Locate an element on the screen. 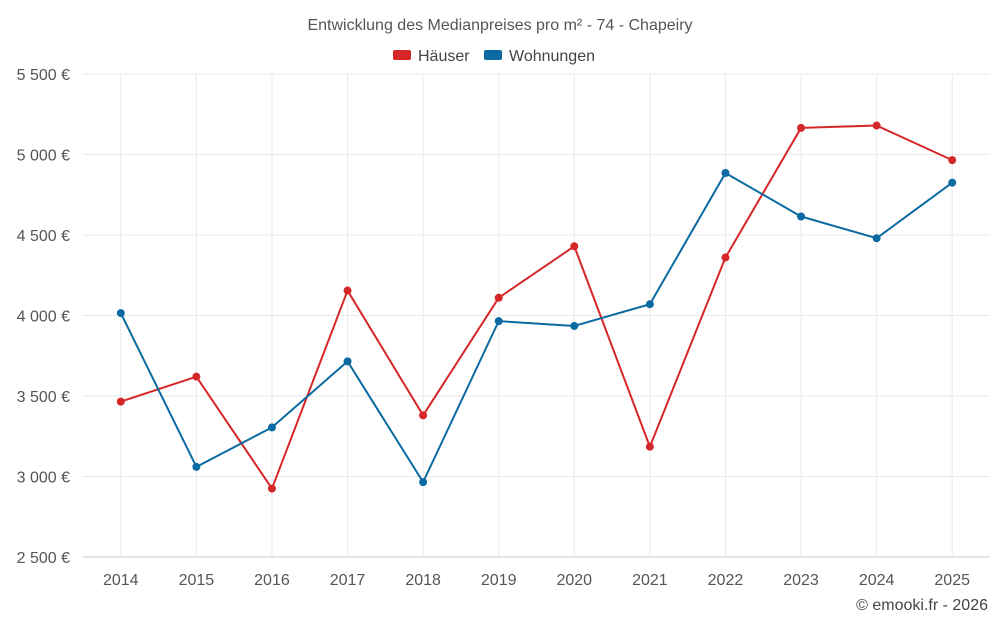 The width and height of the screenshot is (1000, 625). legend-swatch-wohnungen is located at coordinates (493, 55).